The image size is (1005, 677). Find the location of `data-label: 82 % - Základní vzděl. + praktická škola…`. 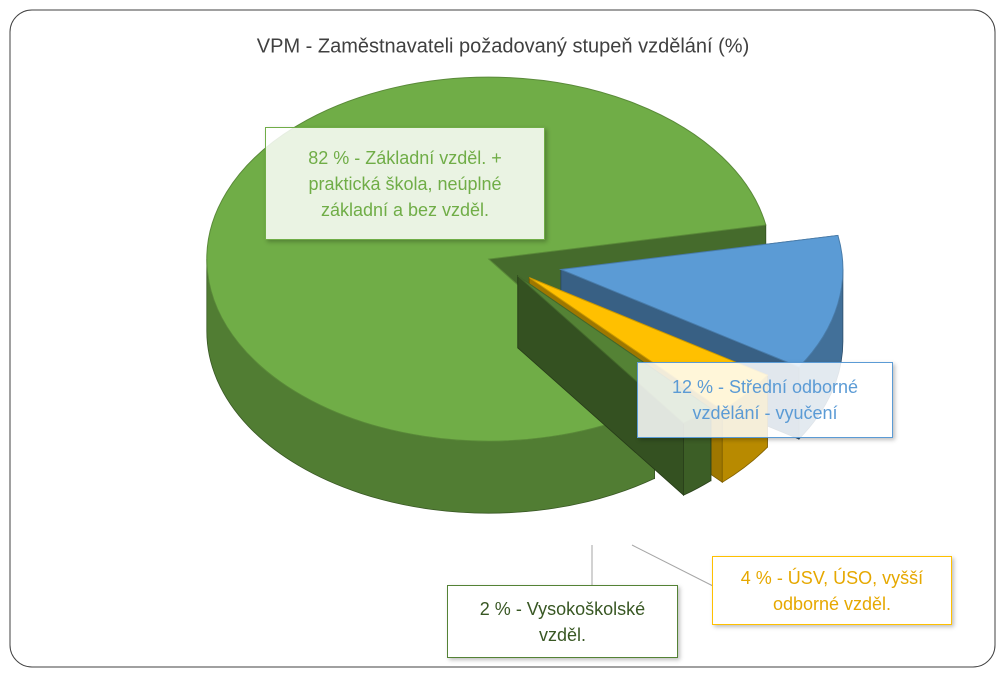

data-label: 82 % - Základní vzděl. + praktická škola… is located at coordinates (405, 183).